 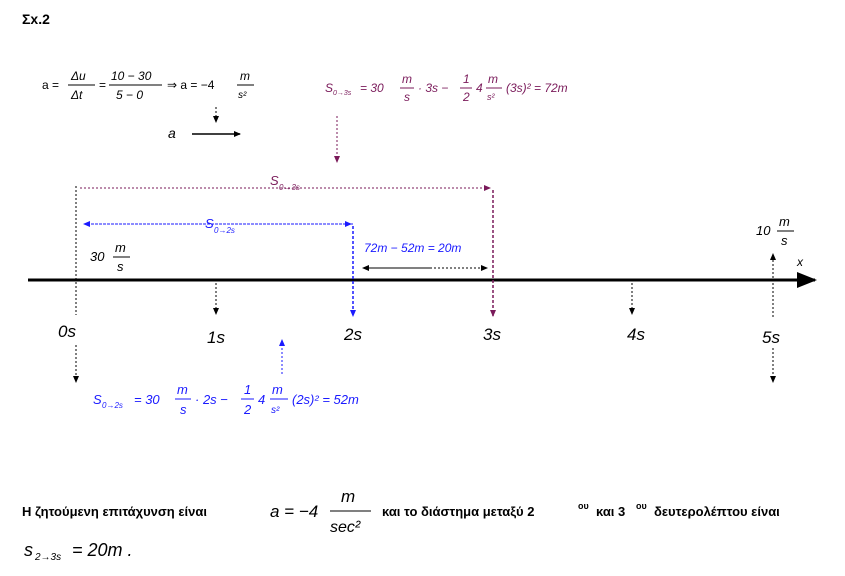 What do you see at coordinates (28, 550) in the screenshot?
I see `conclusion-s-main: s` at bounding box center [28, 550].